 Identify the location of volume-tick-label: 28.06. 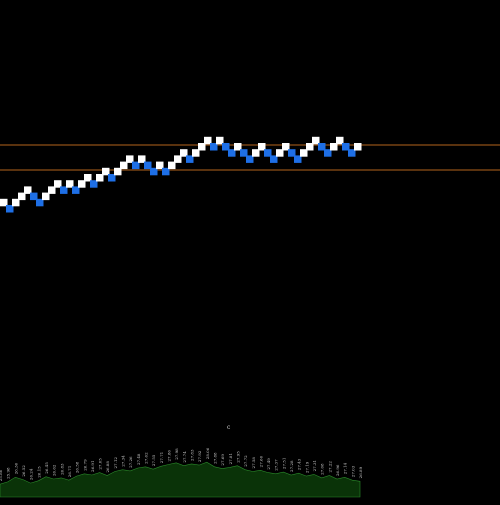
(207, 453).